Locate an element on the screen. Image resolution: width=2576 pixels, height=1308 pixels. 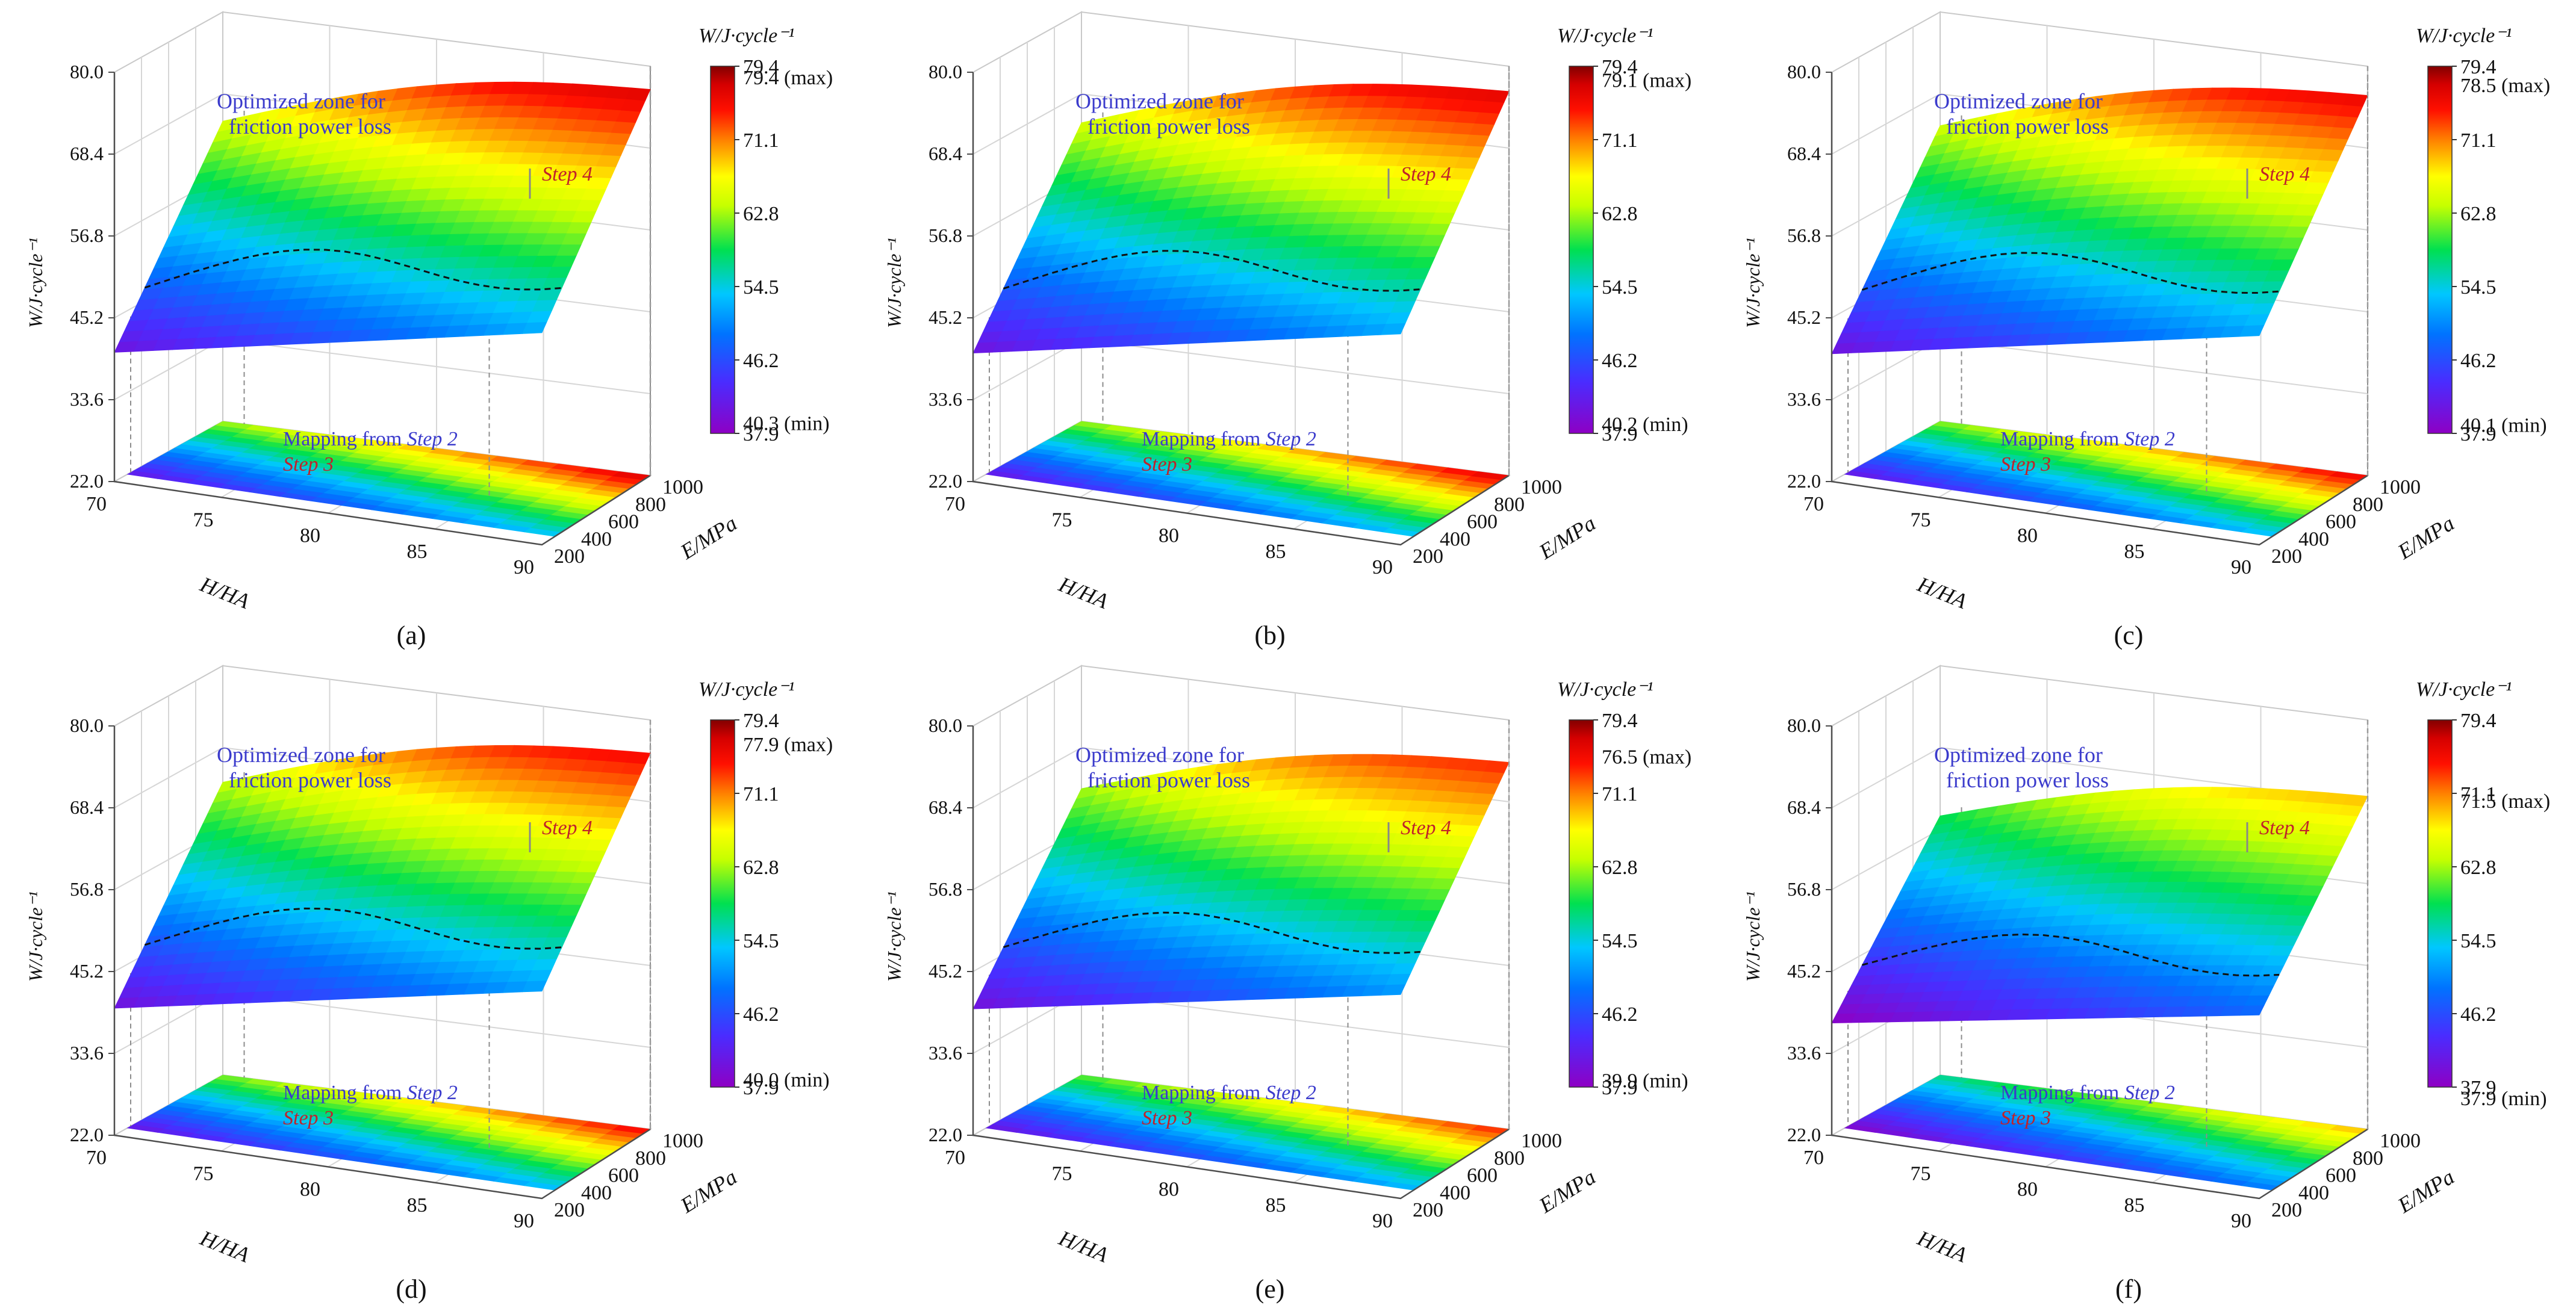
x-tick-label: 75 is located at coordinates (1921, 520).